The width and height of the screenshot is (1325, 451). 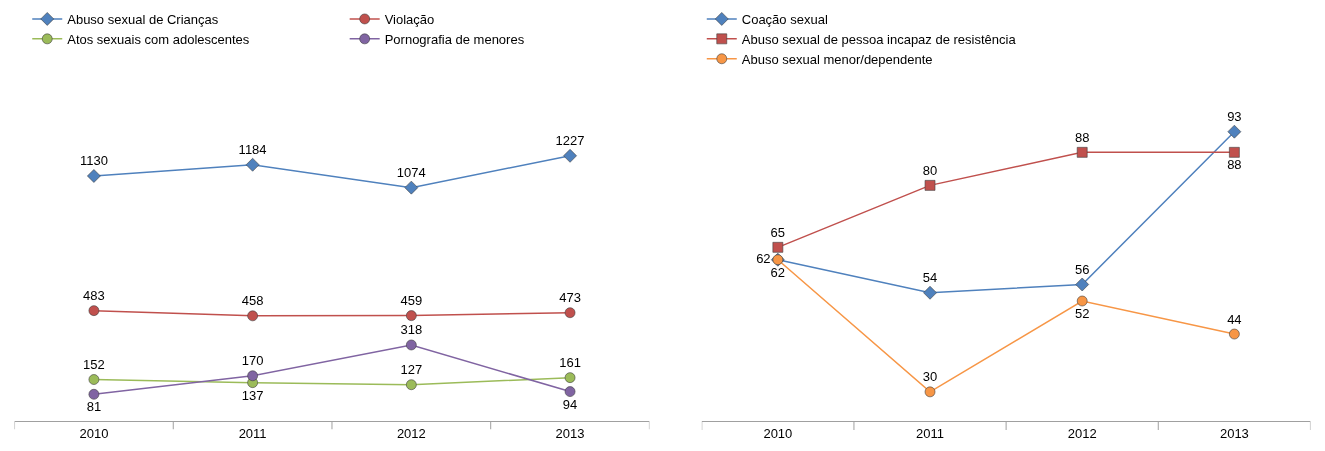 I want to click on legend-label: Pornografia de menores, so click(x=454, y=39).